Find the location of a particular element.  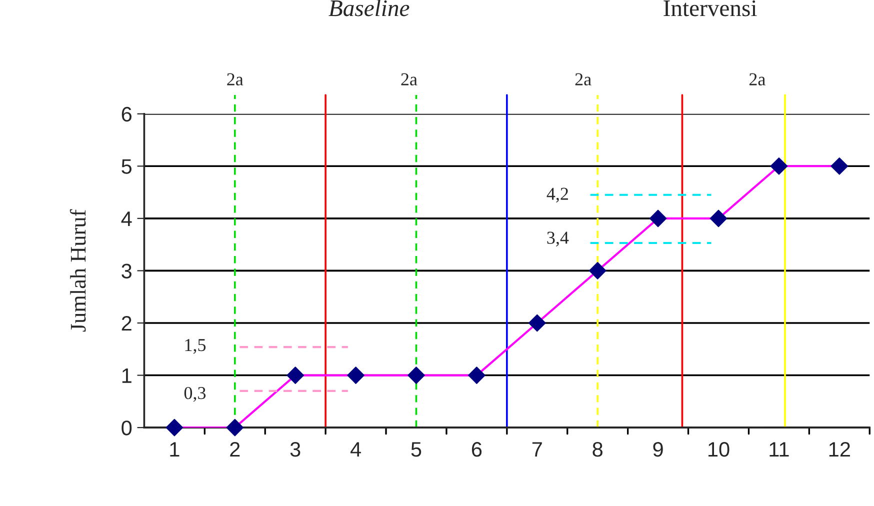

x-tick-label: 4 is located at coordinates (355, 449).